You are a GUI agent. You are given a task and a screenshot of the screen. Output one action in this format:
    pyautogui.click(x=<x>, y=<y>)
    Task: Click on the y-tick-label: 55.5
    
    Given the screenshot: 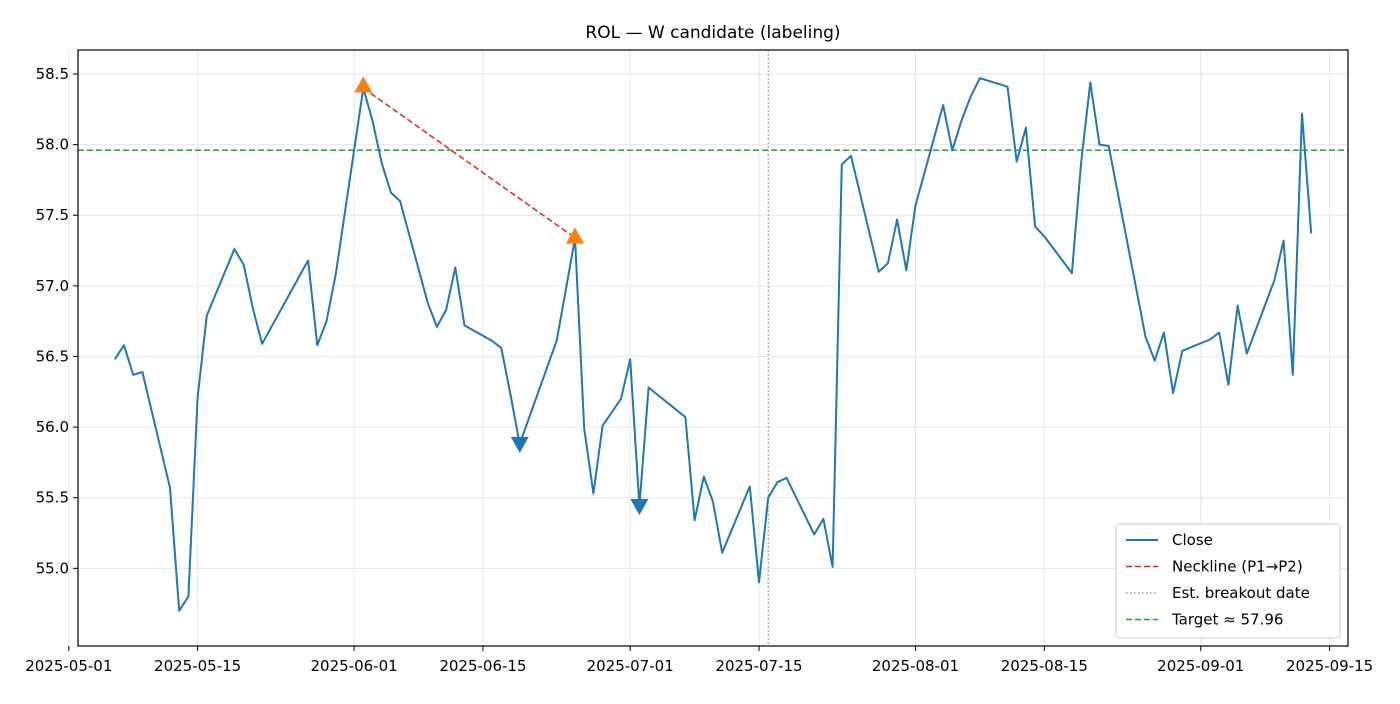 What is the action you would take?
    pyautogui.click(x=52, y=498)
    